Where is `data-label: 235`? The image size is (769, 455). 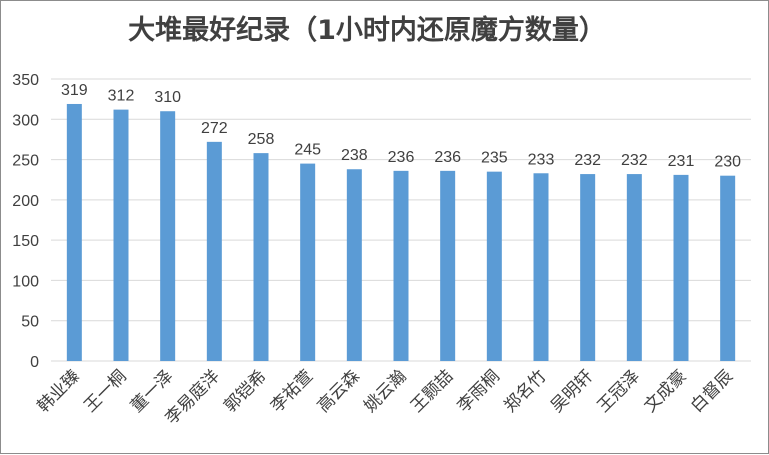 data-label: 235 is located at coordinates (494, 158).